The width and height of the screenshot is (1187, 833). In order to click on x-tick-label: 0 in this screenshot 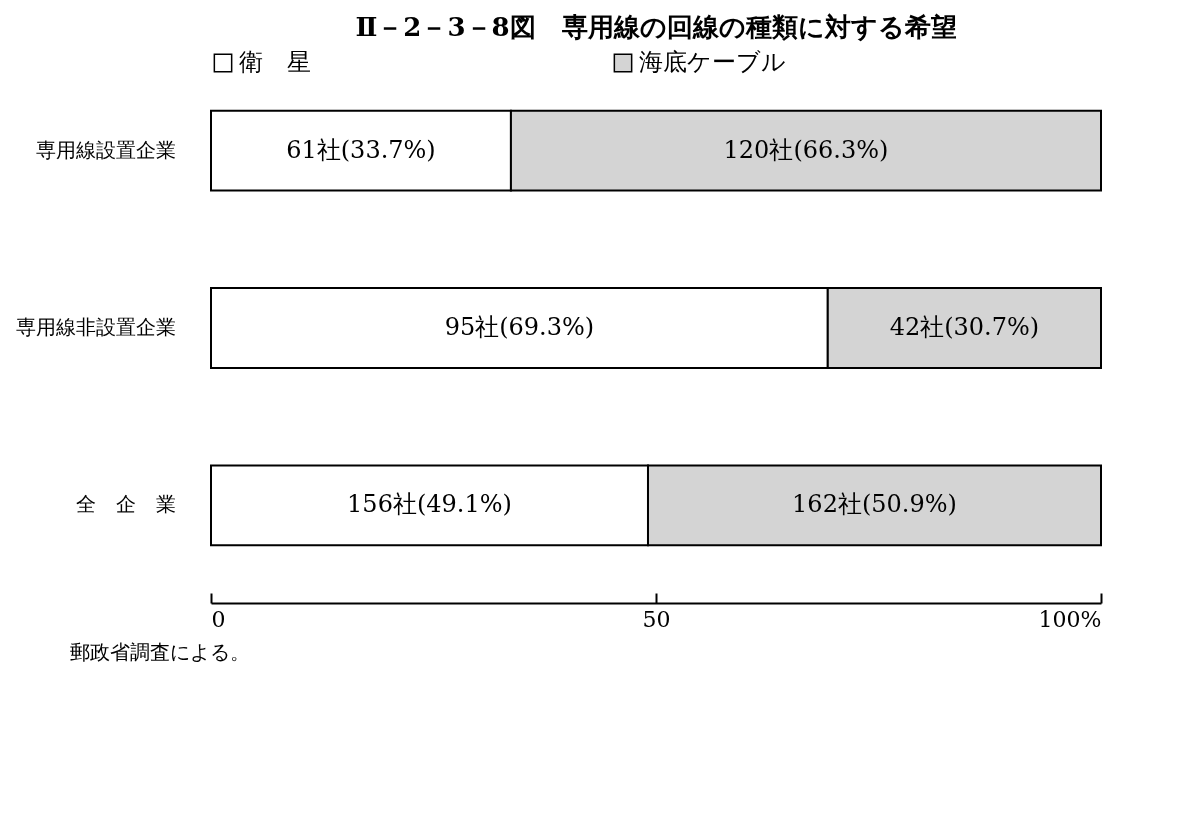, I will do `click(218, 619)`.